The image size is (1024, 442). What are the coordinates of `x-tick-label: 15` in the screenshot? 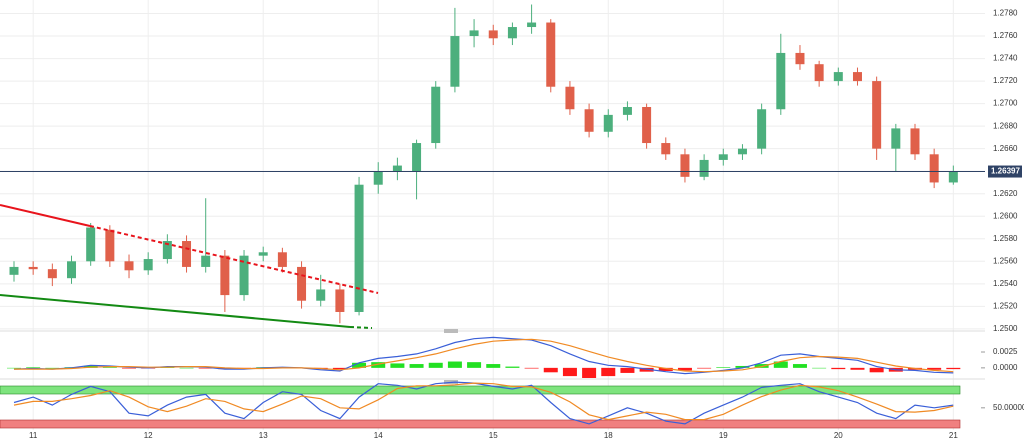 It's located at (493, 435).